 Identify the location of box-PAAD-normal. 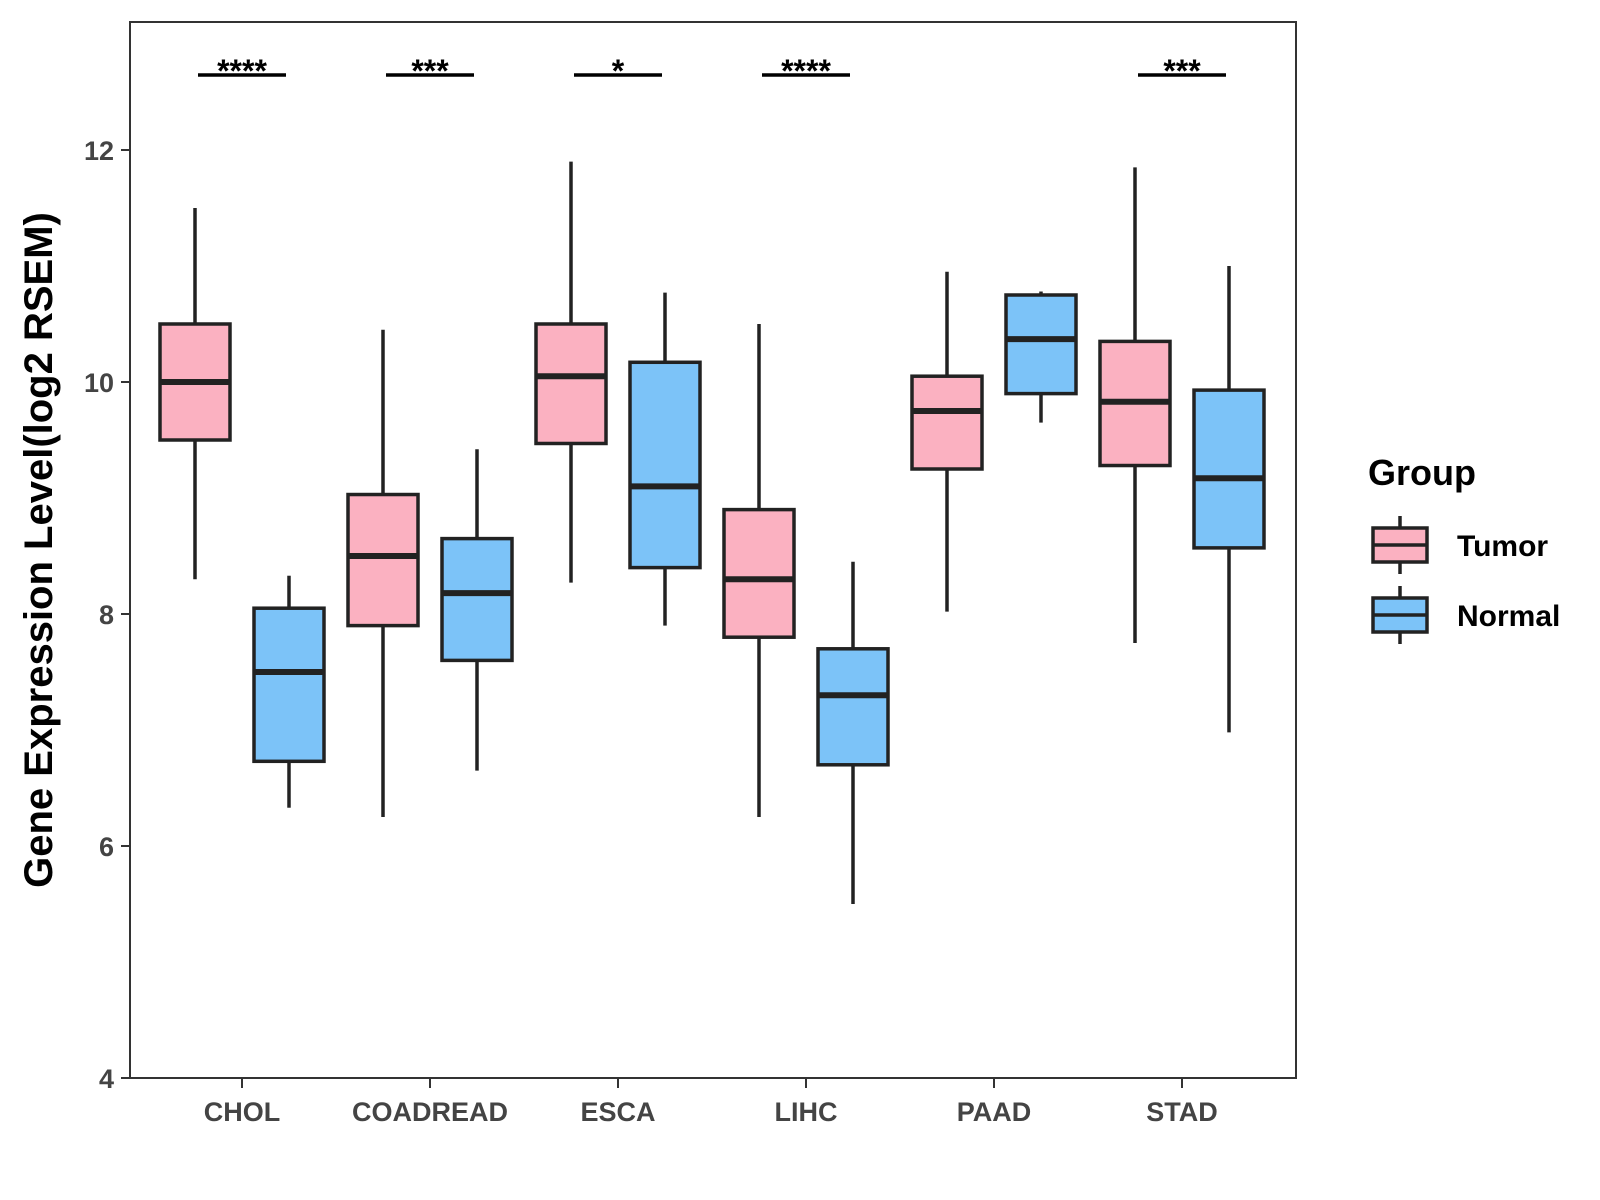
(1041, 357).